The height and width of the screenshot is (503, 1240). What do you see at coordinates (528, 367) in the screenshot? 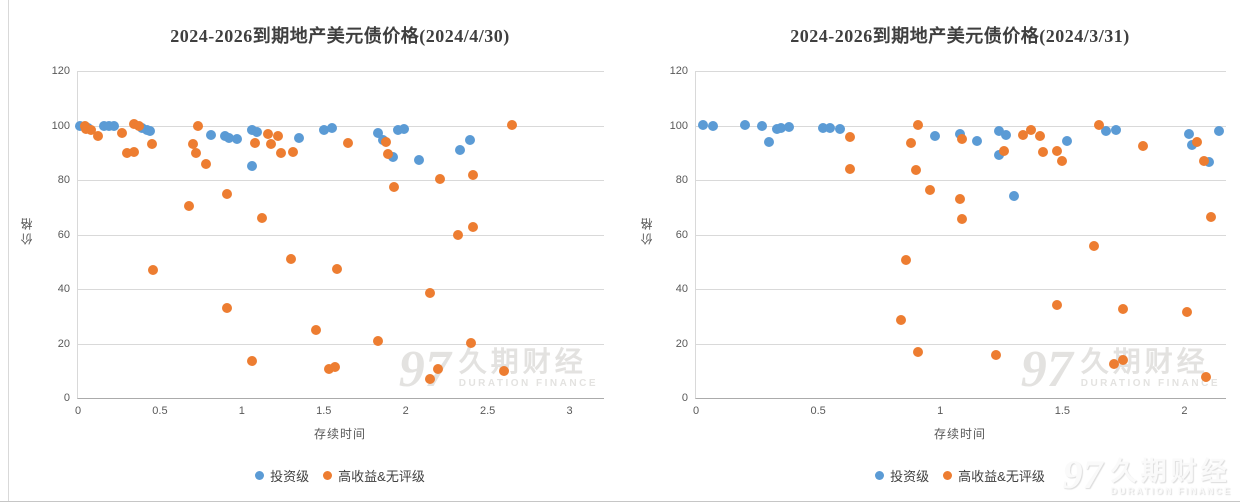
I see `brand-wordmark: 久期财经 DURATION FINANCE` at bounding box center [528, 367].